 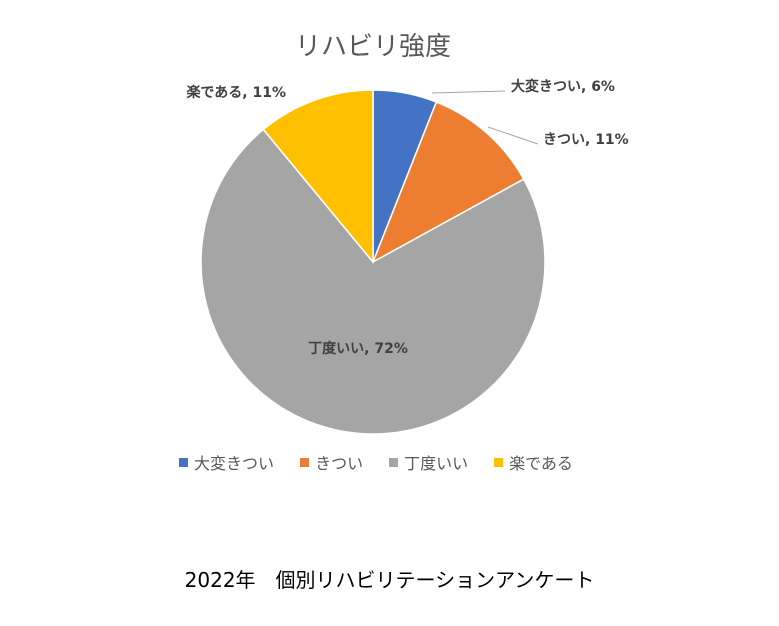 I want to click on chart-title: リハビリ強度, so click(x=372, y=47).